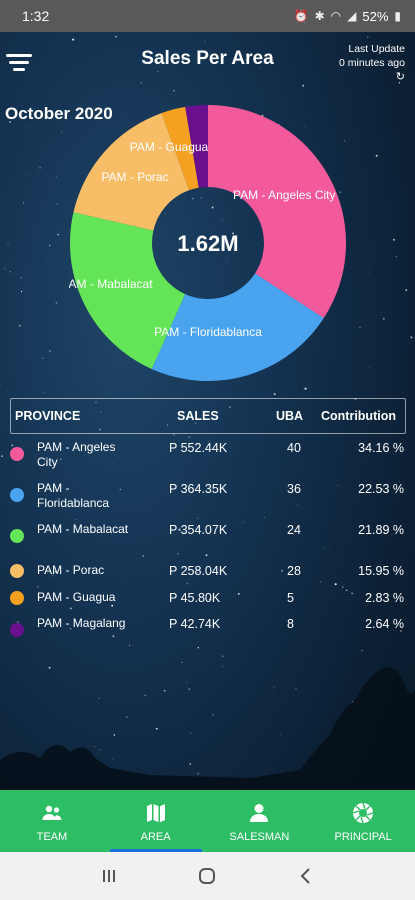  What do you see at coordinates (180, 148) in the screenshot?
I see `donut-slice-pam-guagua` at bounding box center [180, 148].